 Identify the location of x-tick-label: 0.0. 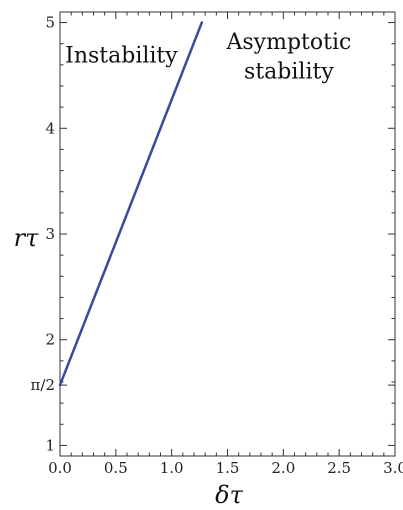
(60, 468).